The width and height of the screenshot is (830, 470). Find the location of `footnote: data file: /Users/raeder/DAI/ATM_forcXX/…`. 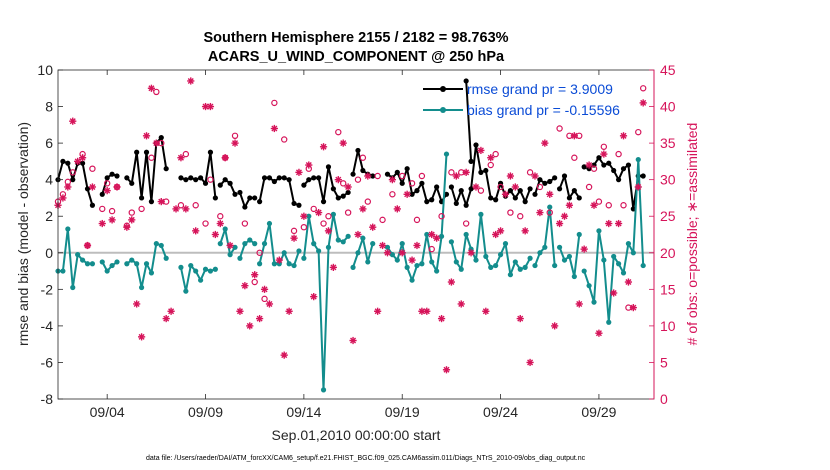

footnote: data file: /Users/raeder/DAI/ATM_forcXX/… is located at coordinates (366, 458).